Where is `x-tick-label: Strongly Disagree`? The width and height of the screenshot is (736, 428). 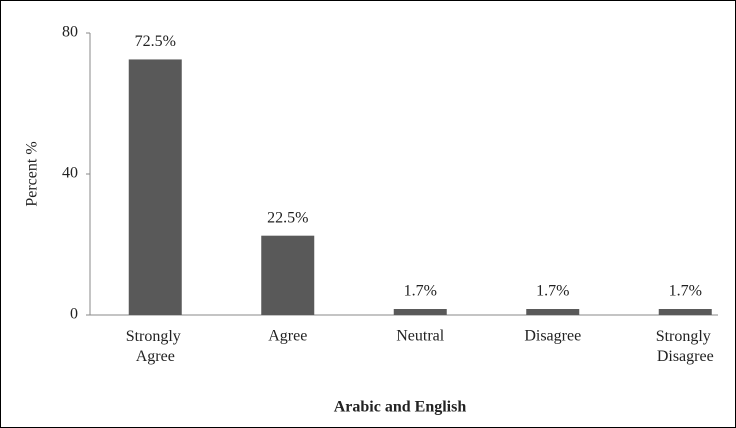
x-tick-label: Strongly Disagree is located at coordinates (685, 346).